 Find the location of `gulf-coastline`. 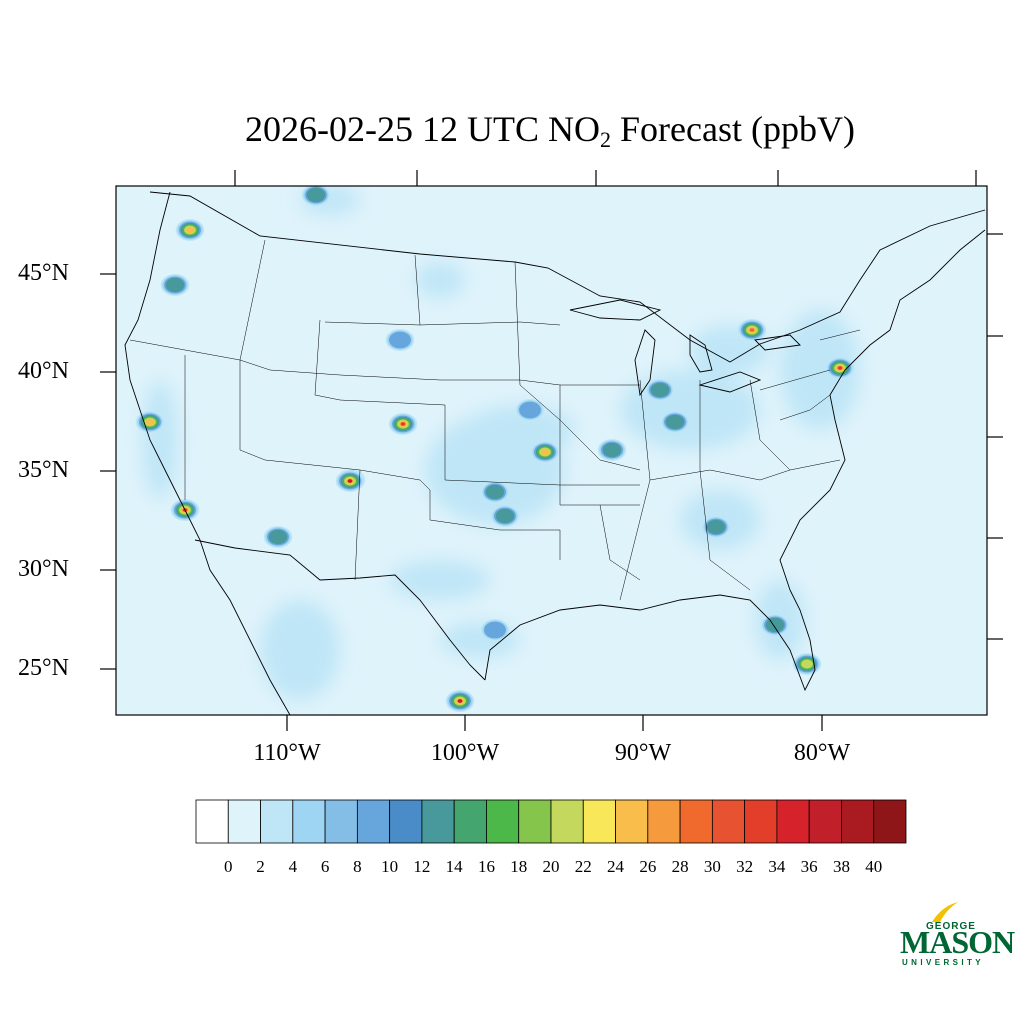

gulf-coastline is located at coordinates (650, 640).